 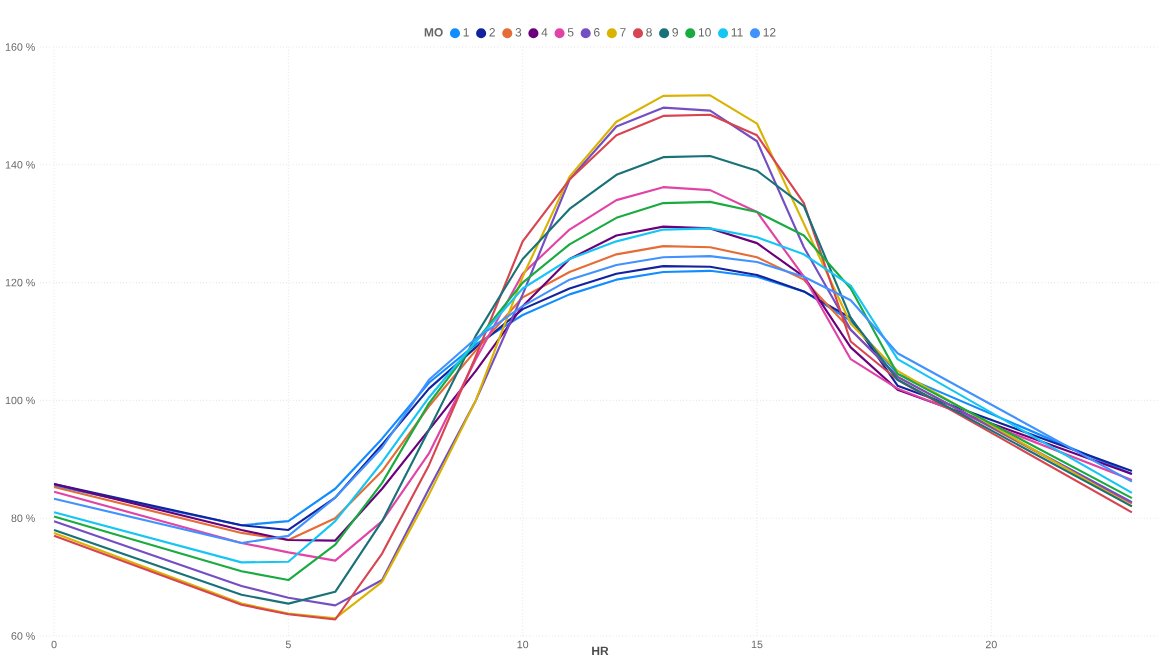 I want to click on legend-label: 11, so click(x=737, y=32).